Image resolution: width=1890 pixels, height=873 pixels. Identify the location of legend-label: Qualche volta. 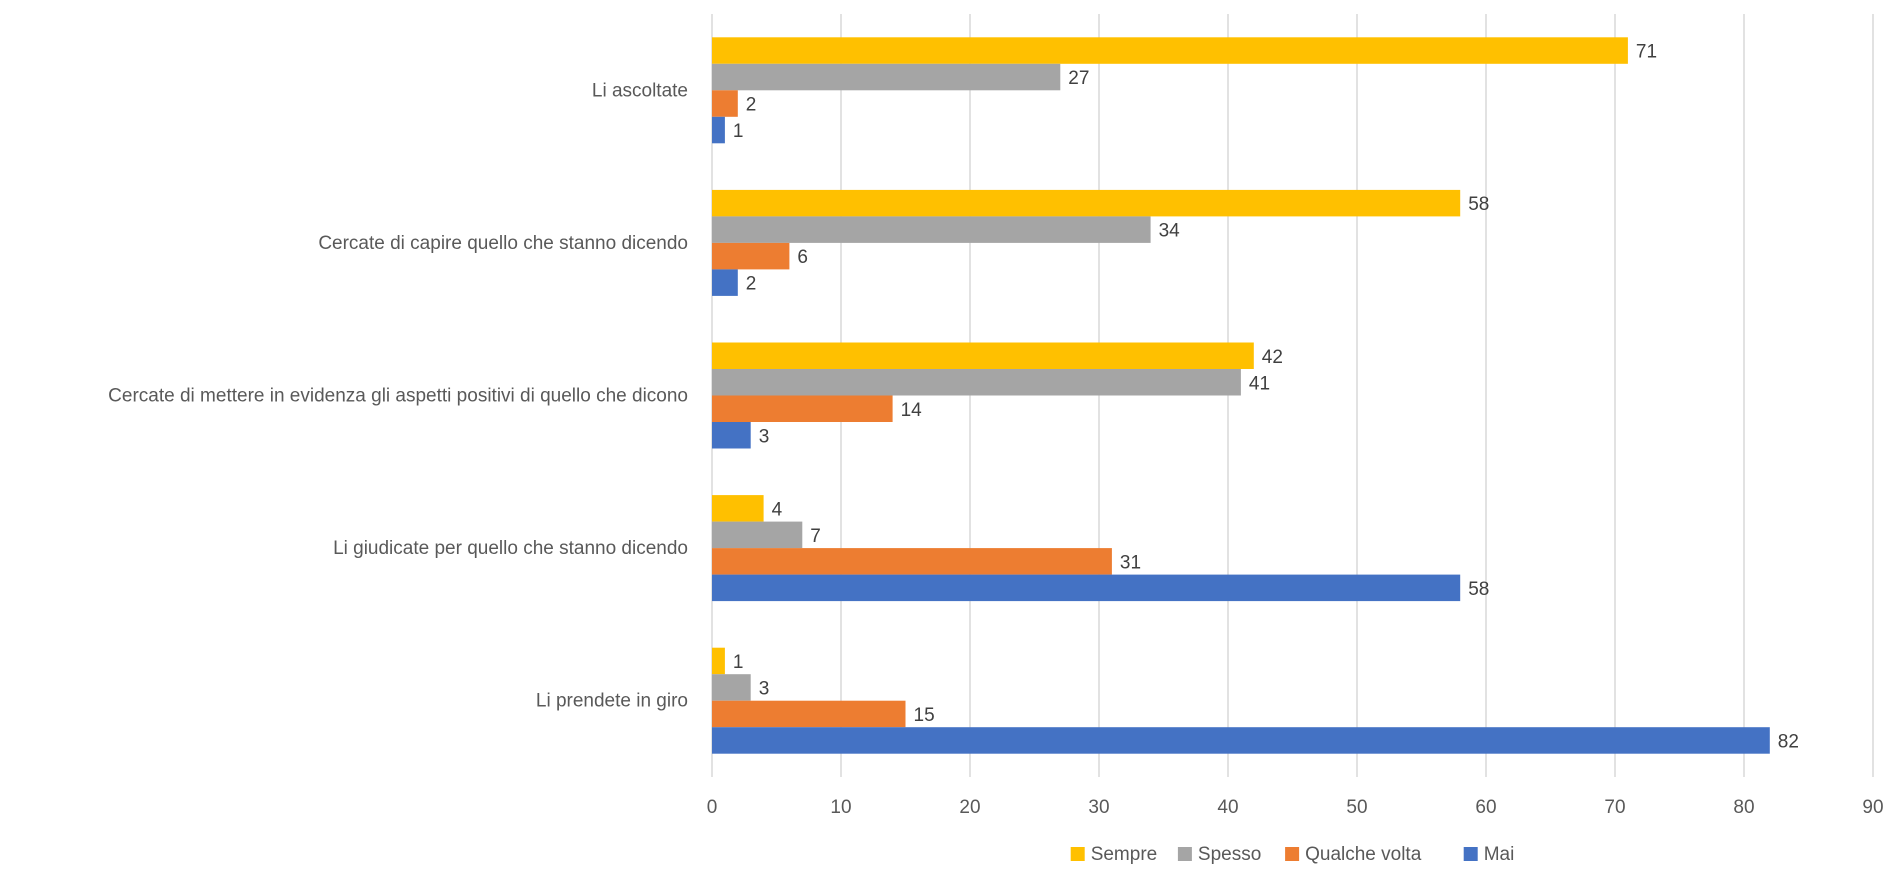
(1363, 854).